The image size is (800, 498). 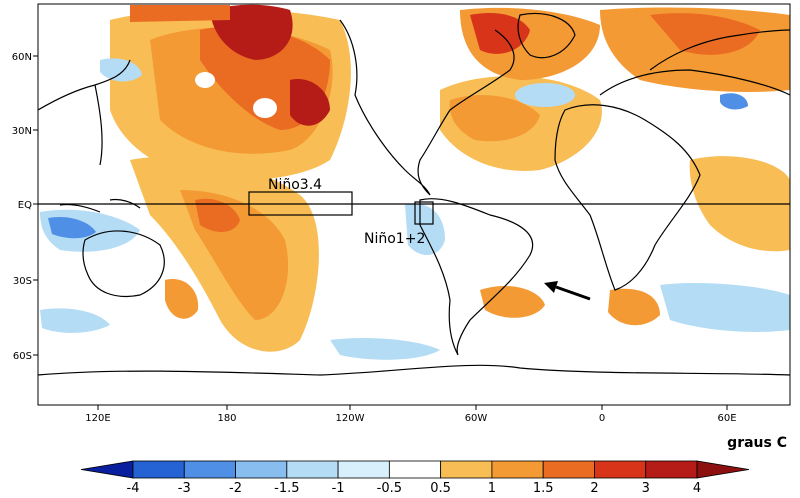 I want to click on colorbar-label: 1, so click(x=492, y=488).